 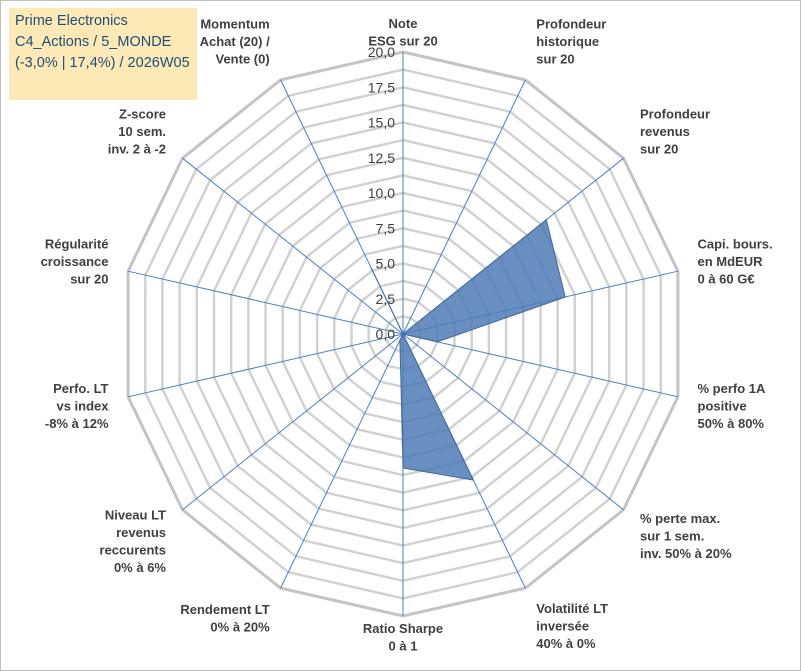 I want to click on tick-label: 10,0, so click(x=381, y=193).